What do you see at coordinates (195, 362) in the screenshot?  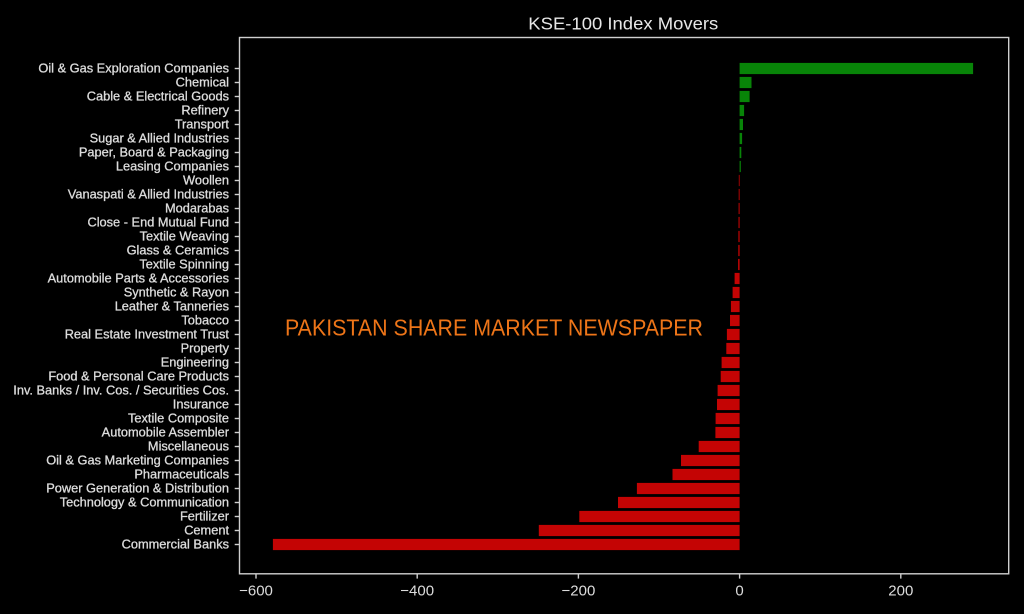 I see `svg-text: Engineering` at bounding box center [195, 362].